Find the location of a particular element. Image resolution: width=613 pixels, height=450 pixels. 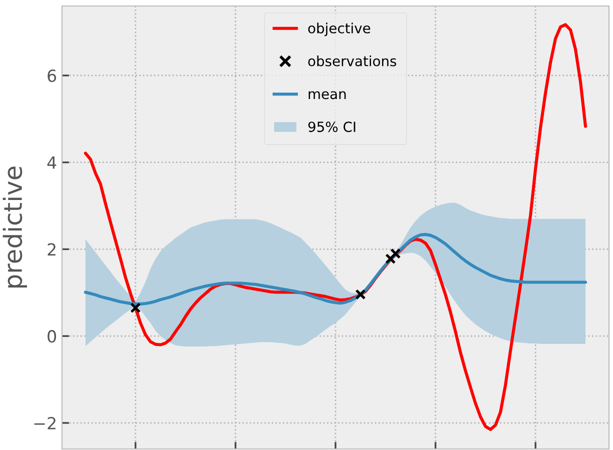

y-tick-label: 6 is located at coordinates (52, 75).